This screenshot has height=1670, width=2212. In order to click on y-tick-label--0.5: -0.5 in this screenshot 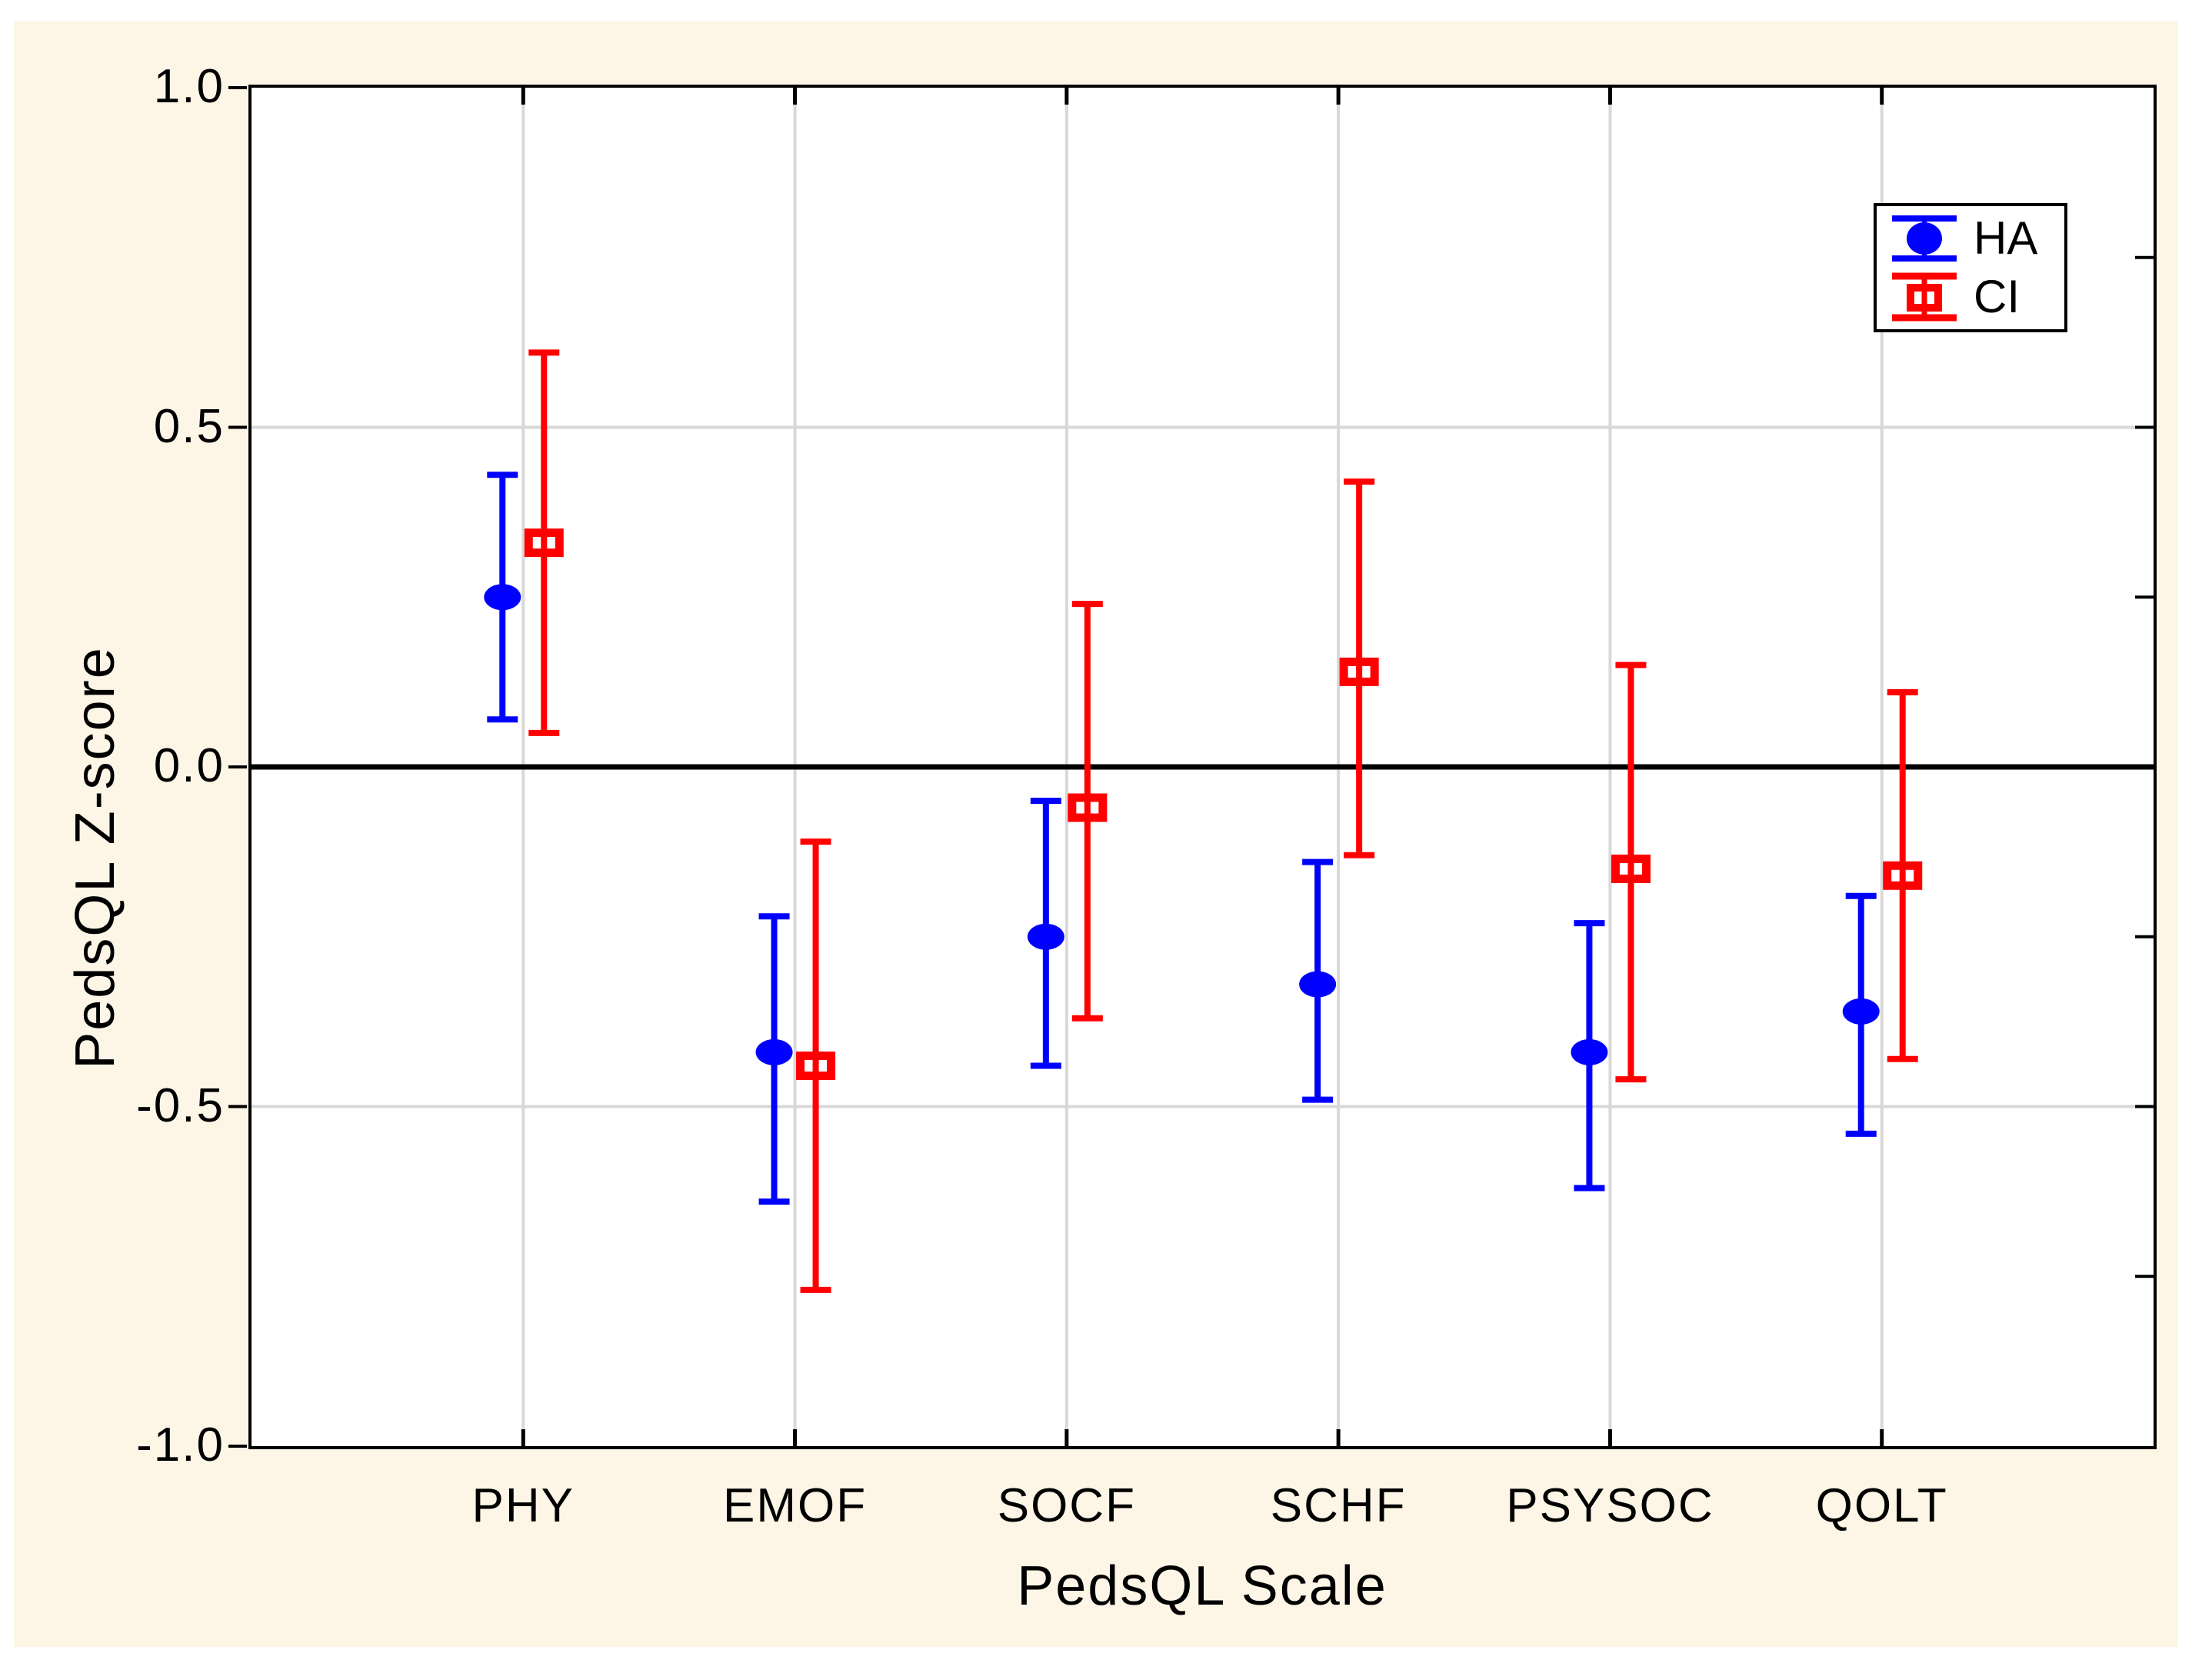, I will do `click(181, 1105)`.